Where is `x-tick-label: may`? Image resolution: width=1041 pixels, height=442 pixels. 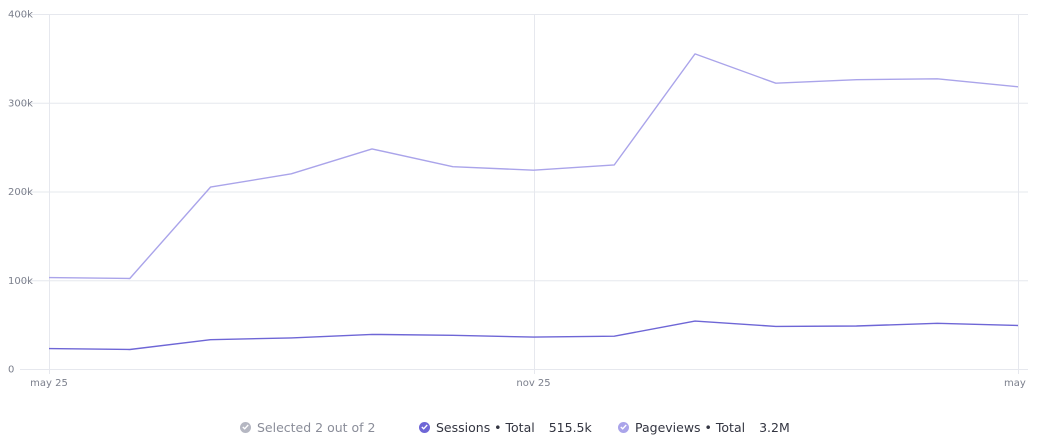
x-tick-label: may is located at coordinates (1015, 383).